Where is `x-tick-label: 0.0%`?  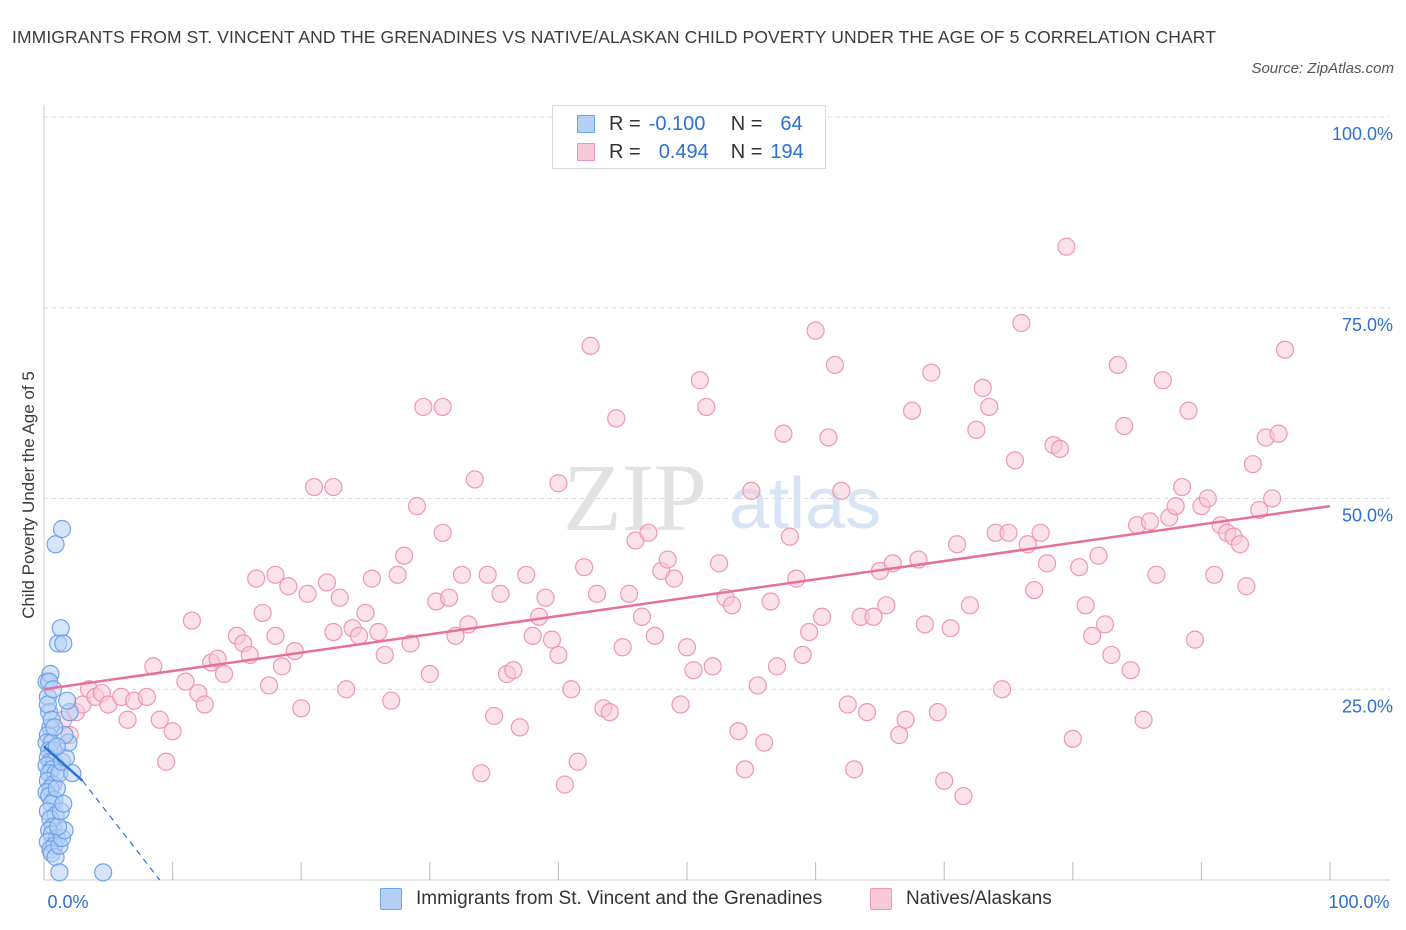
x-tick-label: 0.0% is located at coordinates (67, 902).